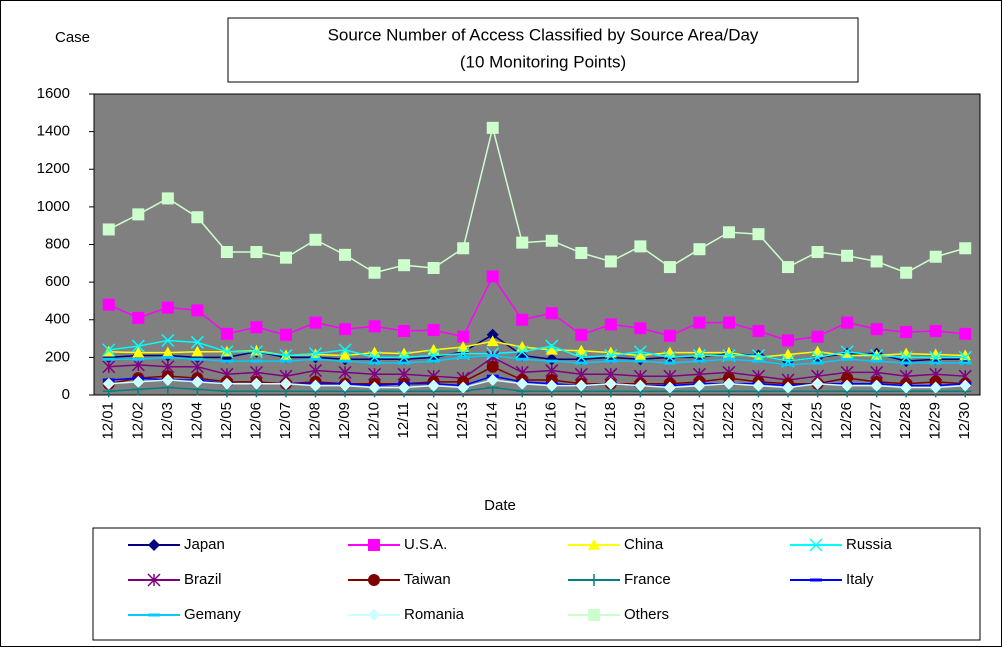 The height and width of the screenshot is (648, 1003). Describe the element at coordinates (846, 421) in the screenshot. I see `x-tick-label: 12/26` at that location.